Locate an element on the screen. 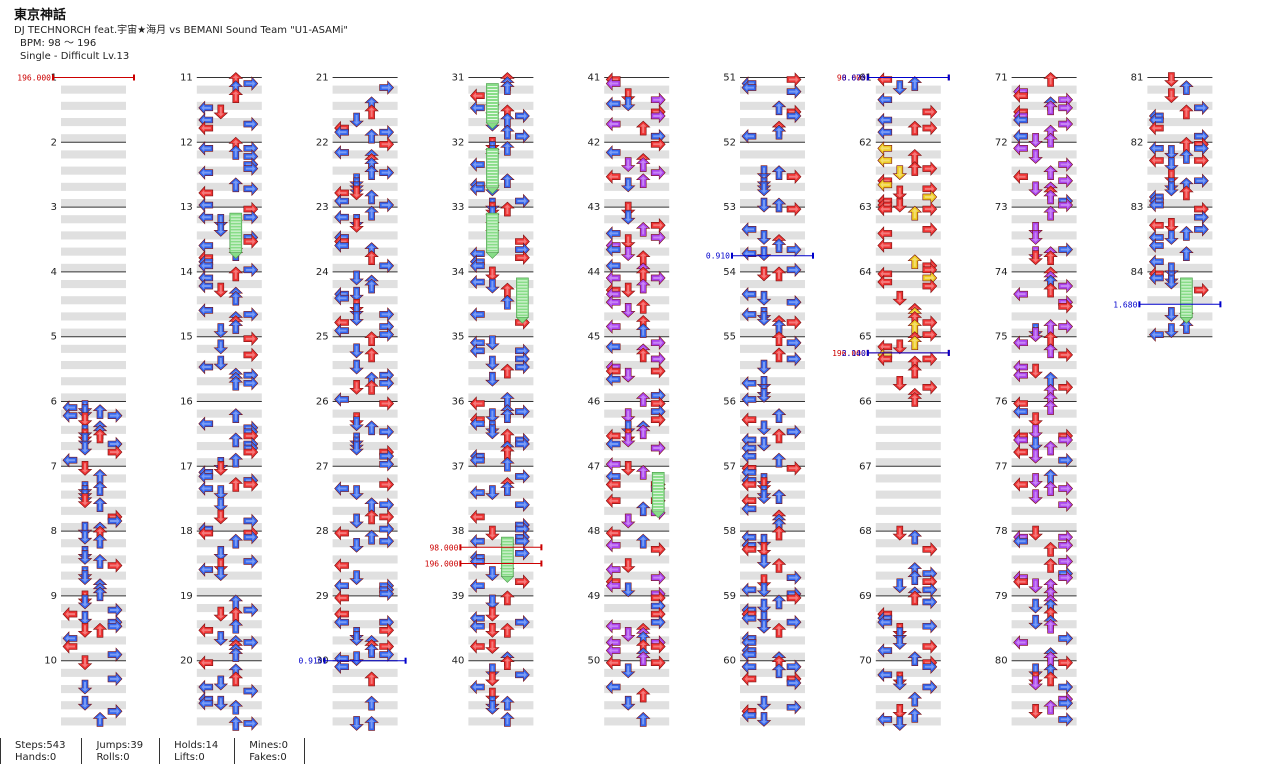 The height and width of the screenshot is (777, 1280). measure-number: 17 is located at coordinates (186, 466).